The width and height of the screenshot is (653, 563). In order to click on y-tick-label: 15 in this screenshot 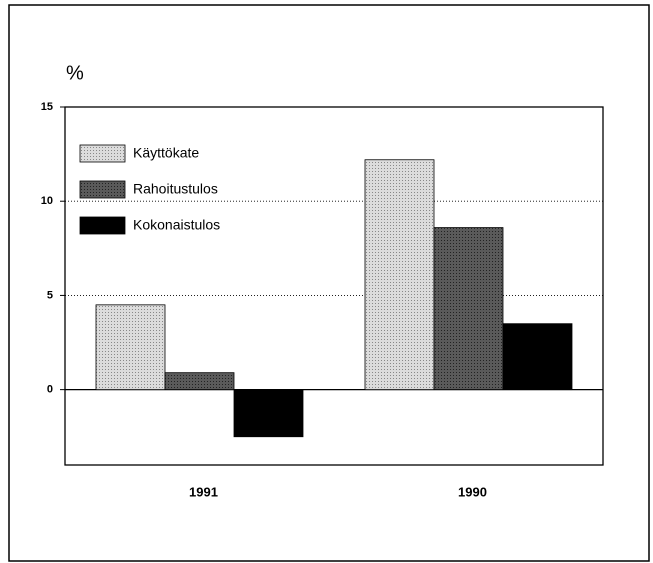, I will do `click(47, 107)`.